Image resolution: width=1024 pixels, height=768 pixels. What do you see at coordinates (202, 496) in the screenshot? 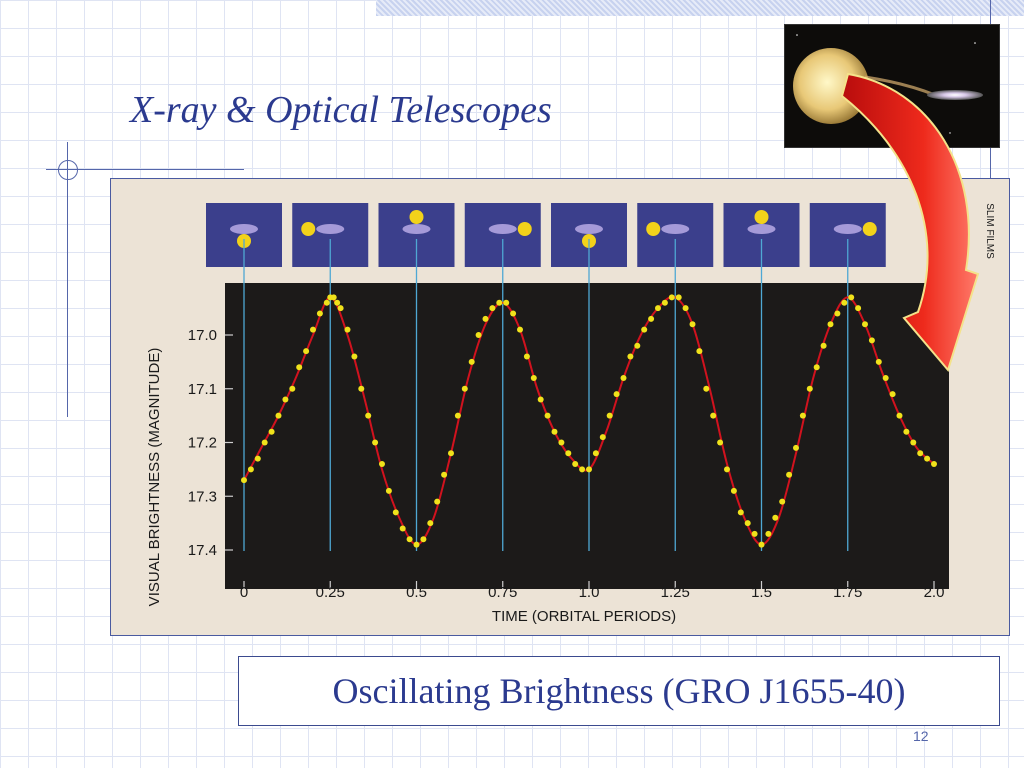
I see `y-tick-label: 17.3` at bounding box center [202, 496].